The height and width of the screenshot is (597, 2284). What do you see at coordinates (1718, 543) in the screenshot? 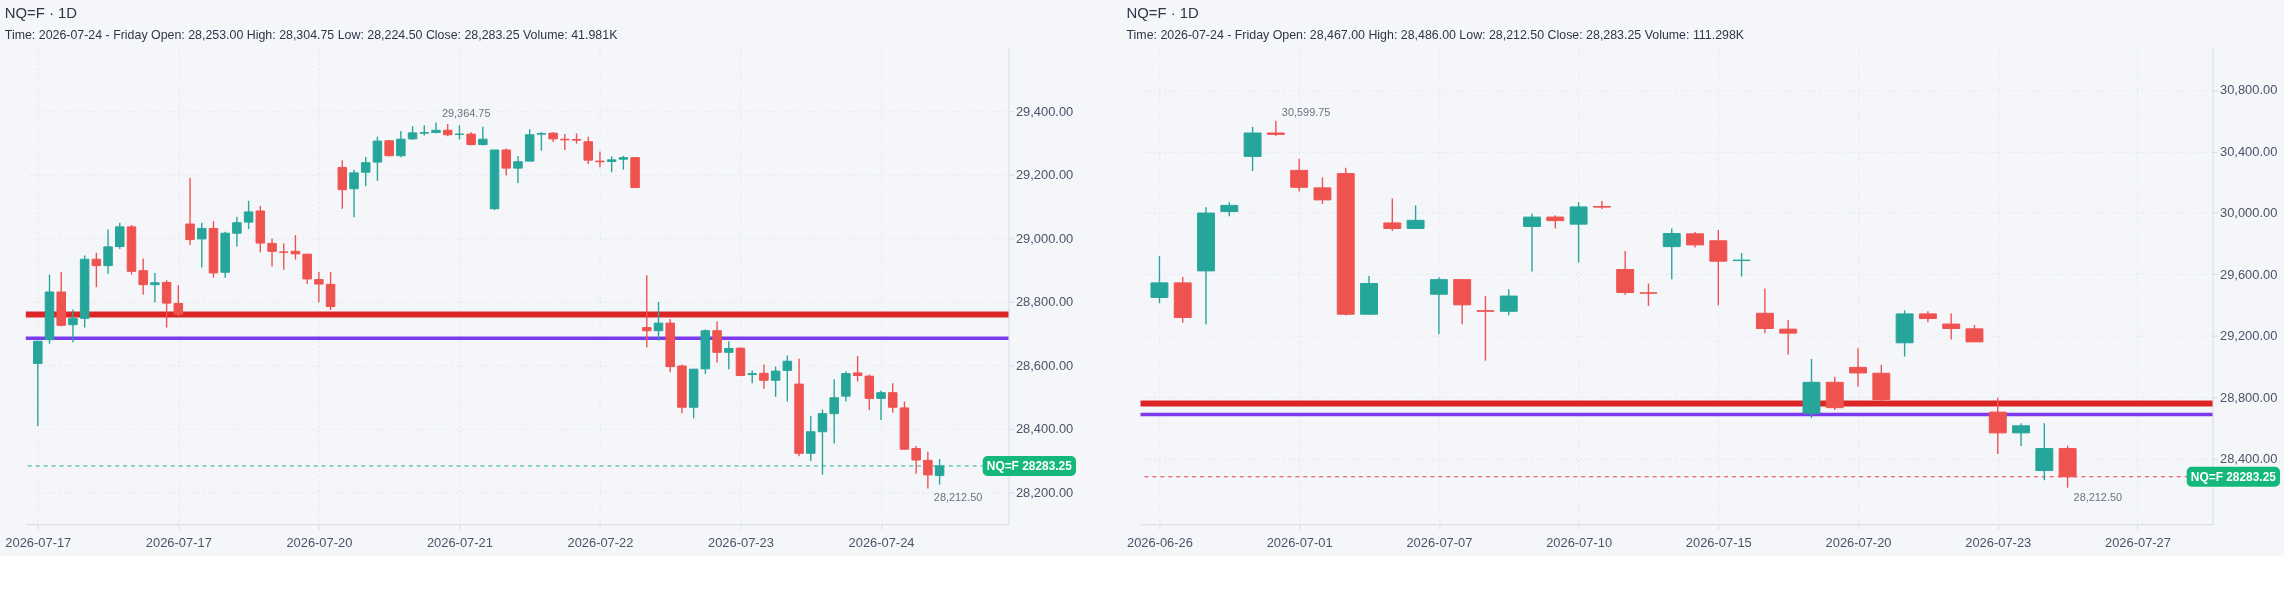
I see `x-tick-label: 2026-07-15` at bounding box center [1718, 543].